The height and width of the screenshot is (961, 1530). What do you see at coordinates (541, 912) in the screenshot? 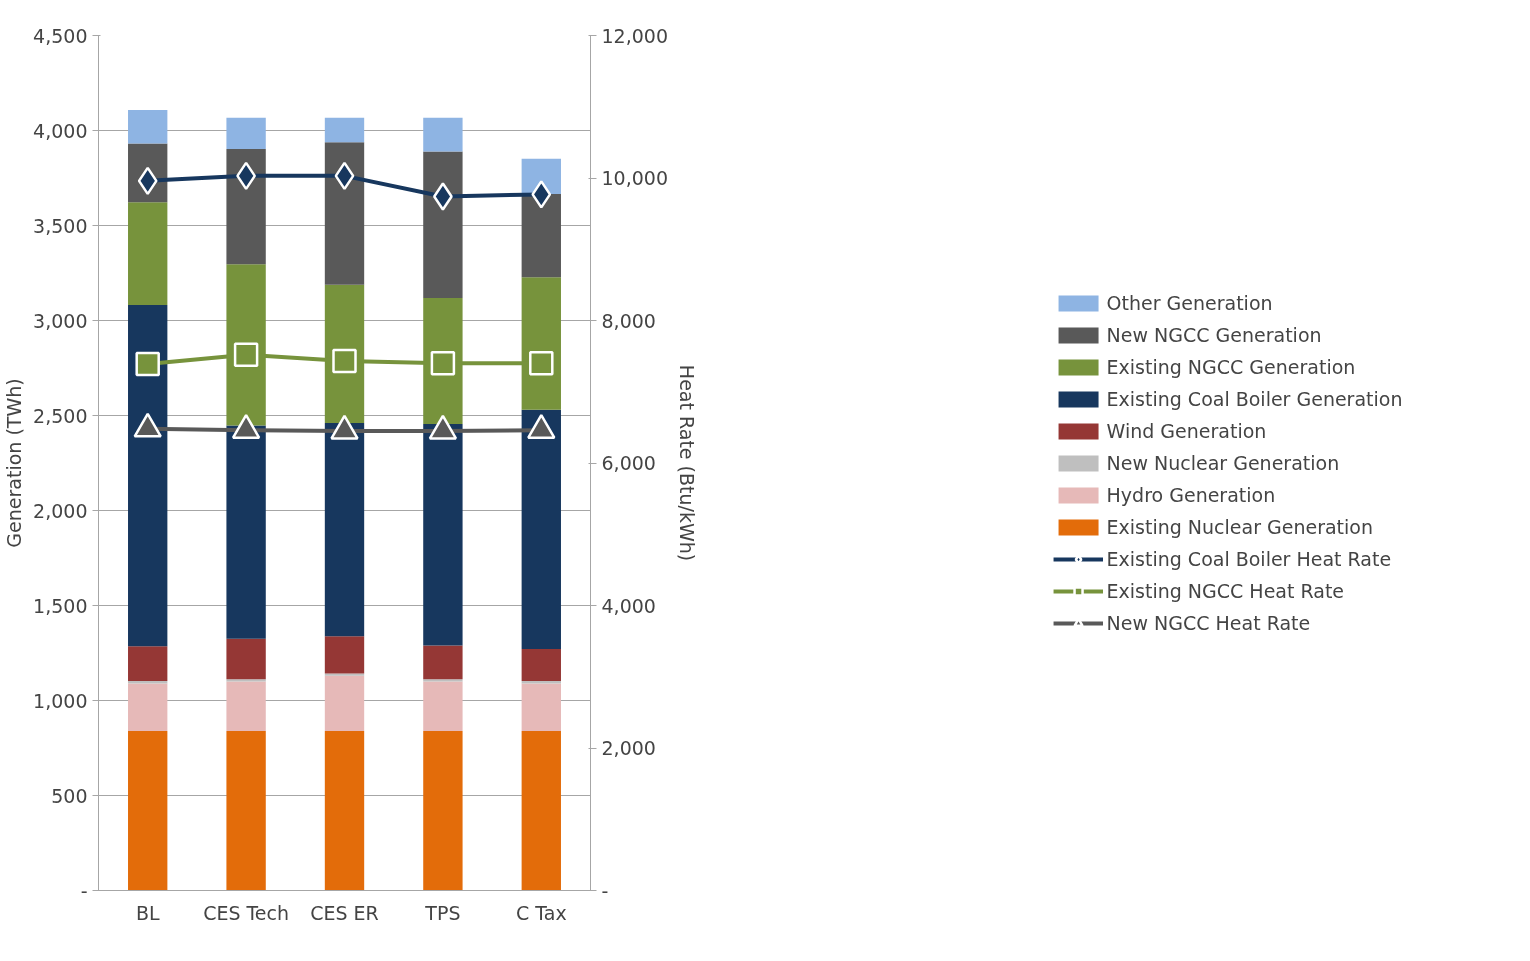
I see `x-tick-label: C Tax` at bounding box center [541, 912].